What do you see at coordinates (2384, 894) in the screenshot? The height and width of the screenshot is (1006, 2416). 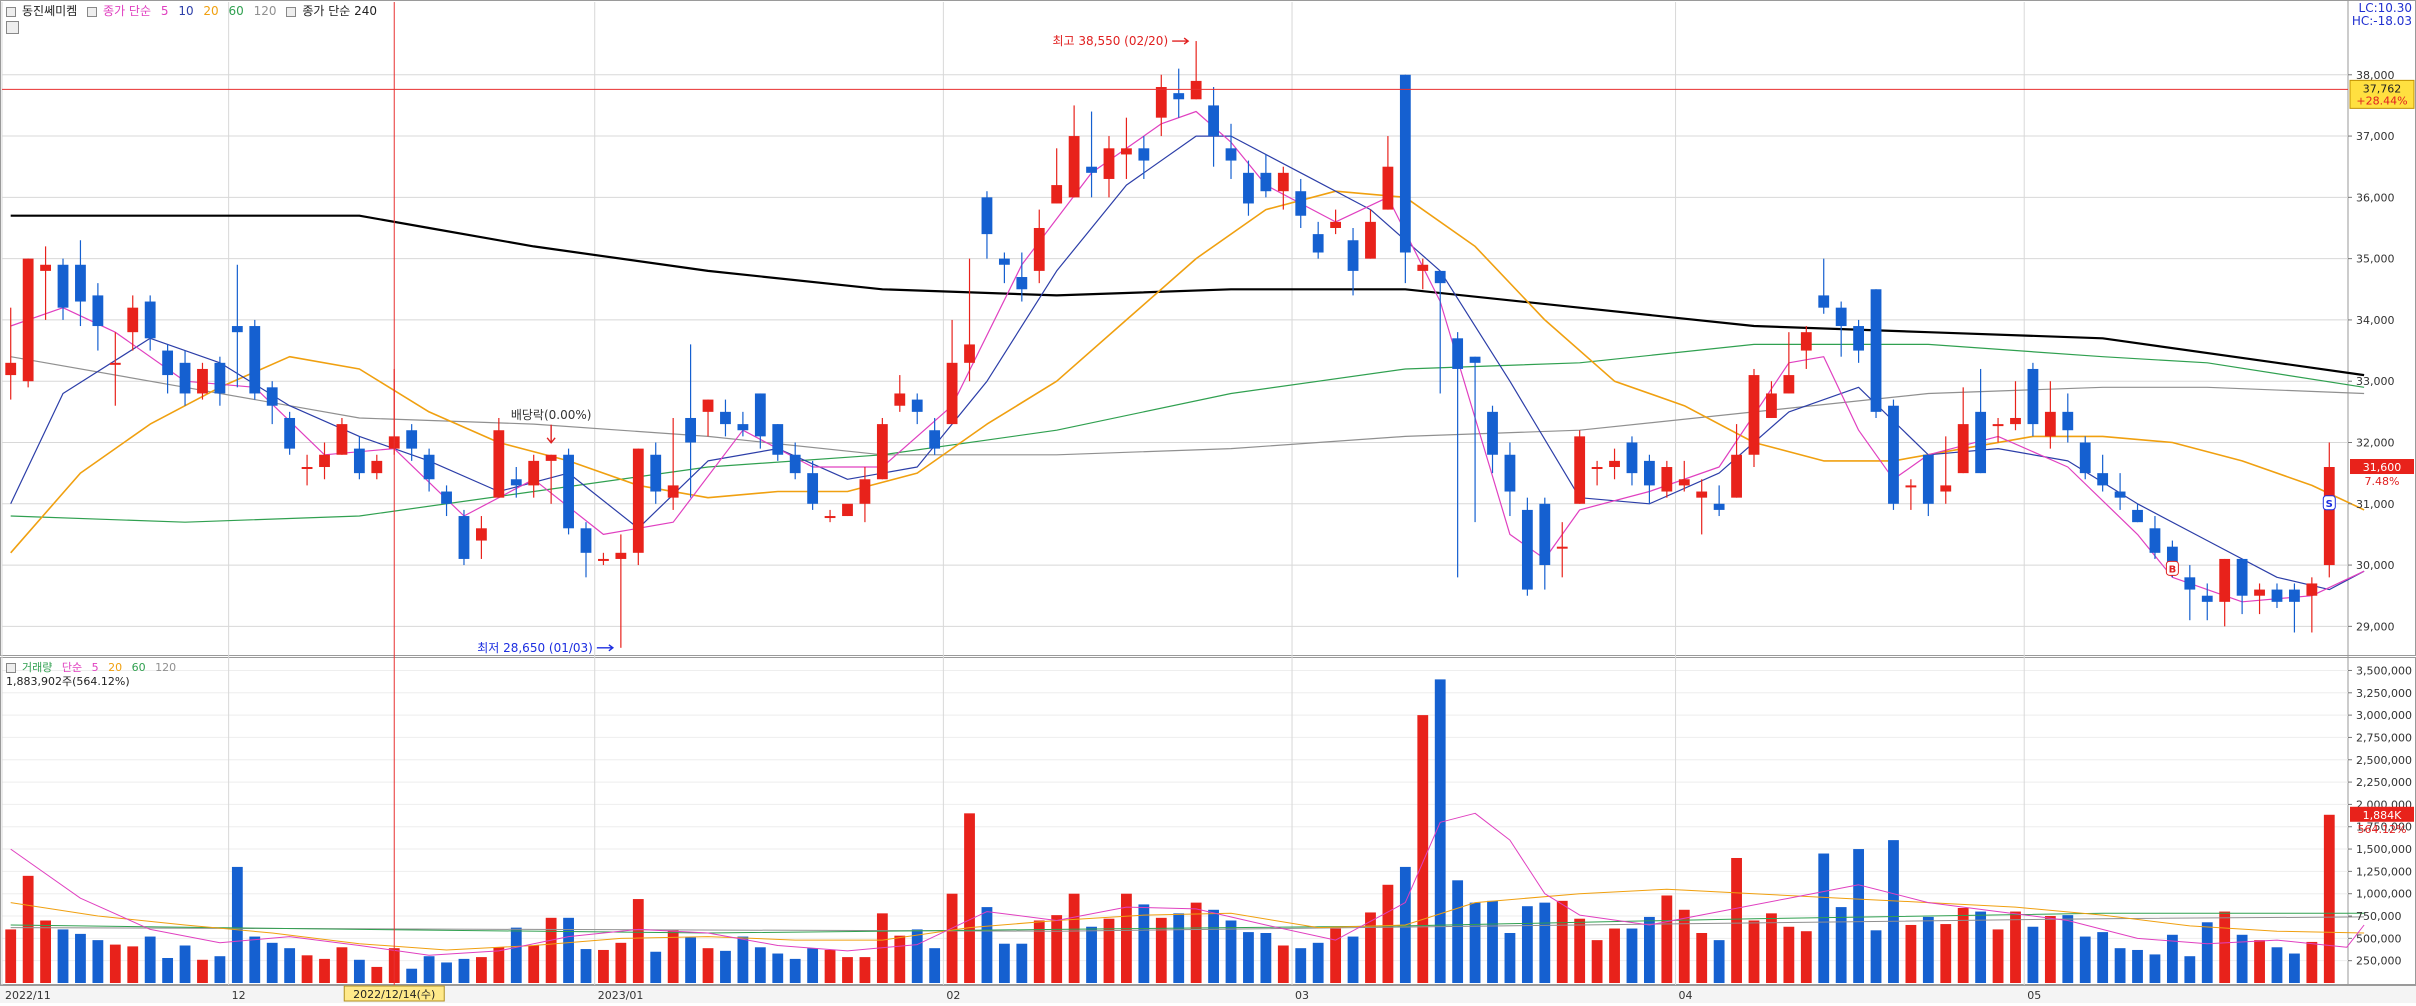 I see `volume-tick-label: 1,000,000` at bounding box center [2384, 894].